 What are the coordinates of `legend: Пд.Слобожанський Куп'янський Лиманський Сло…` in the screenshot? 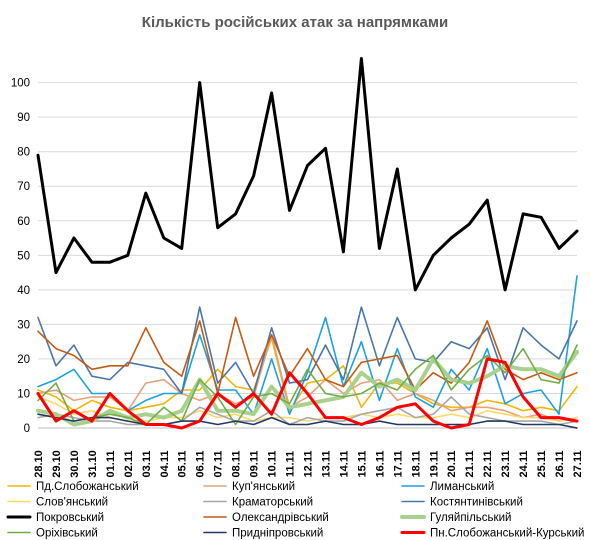 It's located at (295, 510).